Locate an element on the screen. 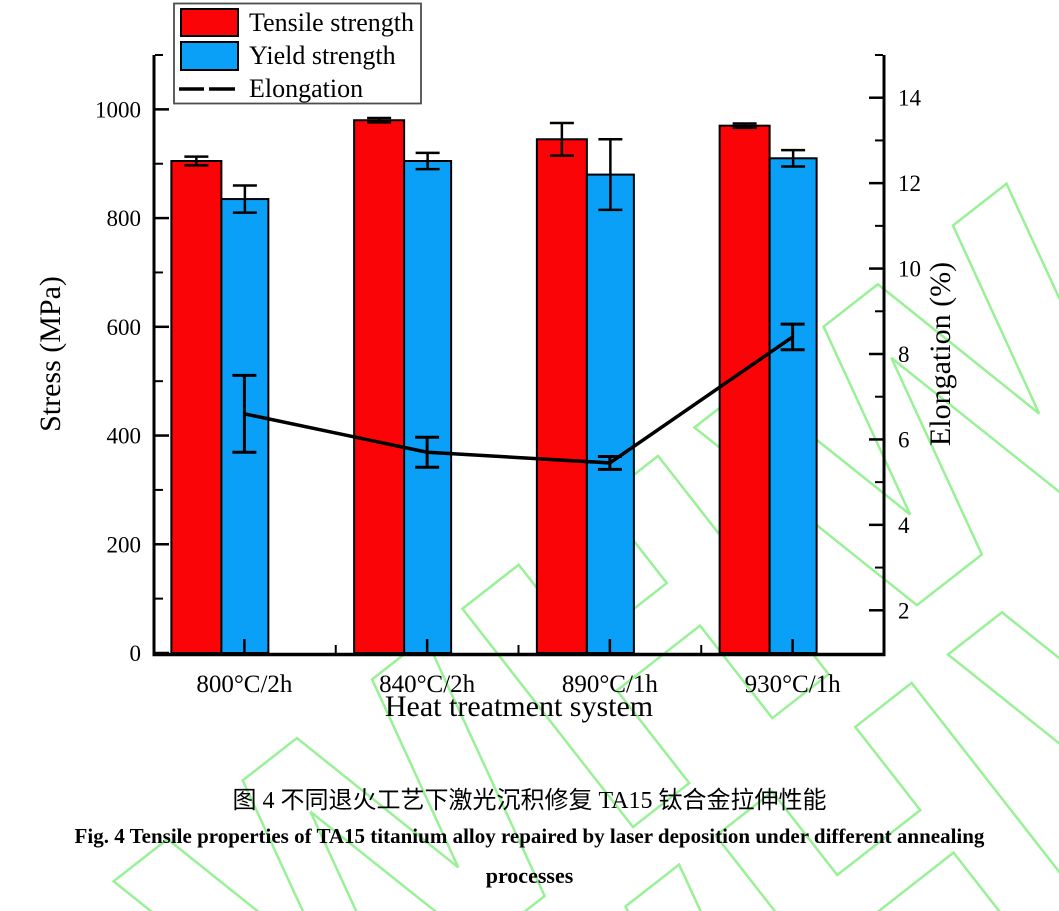 The height and width of the screenshot is (911, 1059). legend-label: Yield strength is located at coordinates (322, 55).